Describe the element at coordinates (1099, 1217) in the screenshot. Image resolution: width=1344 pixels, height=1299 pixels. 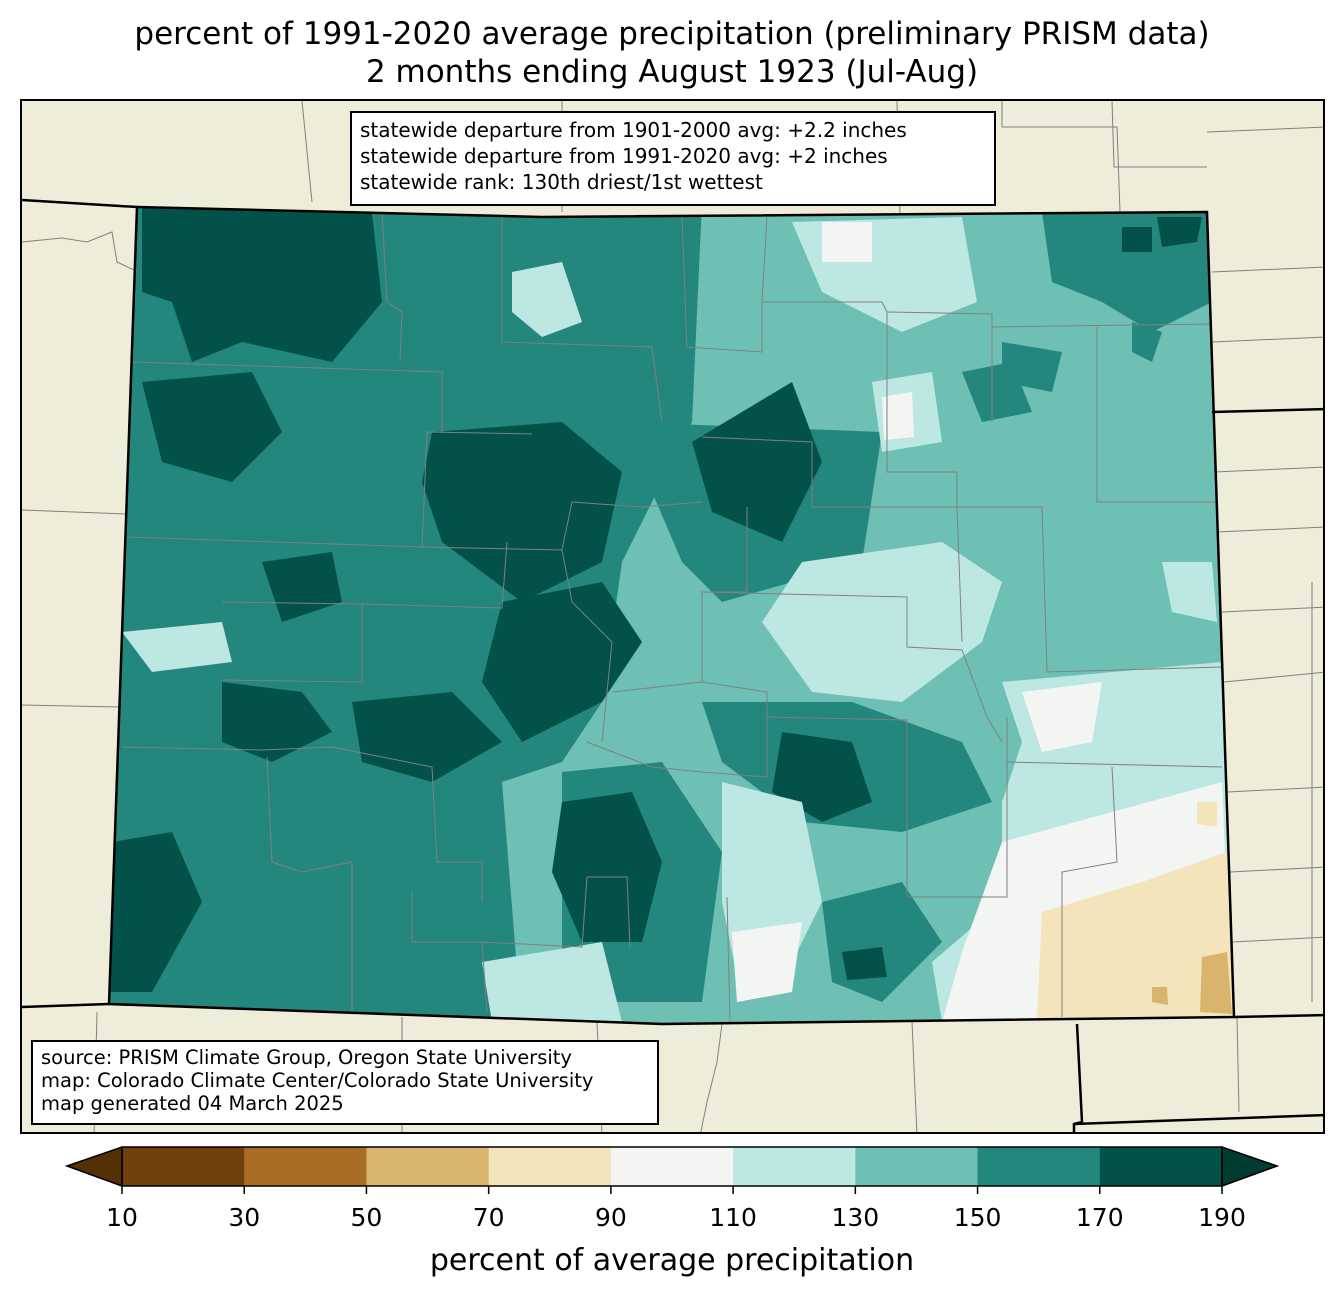
I see `colorbar-tick-label: 170` at that location.